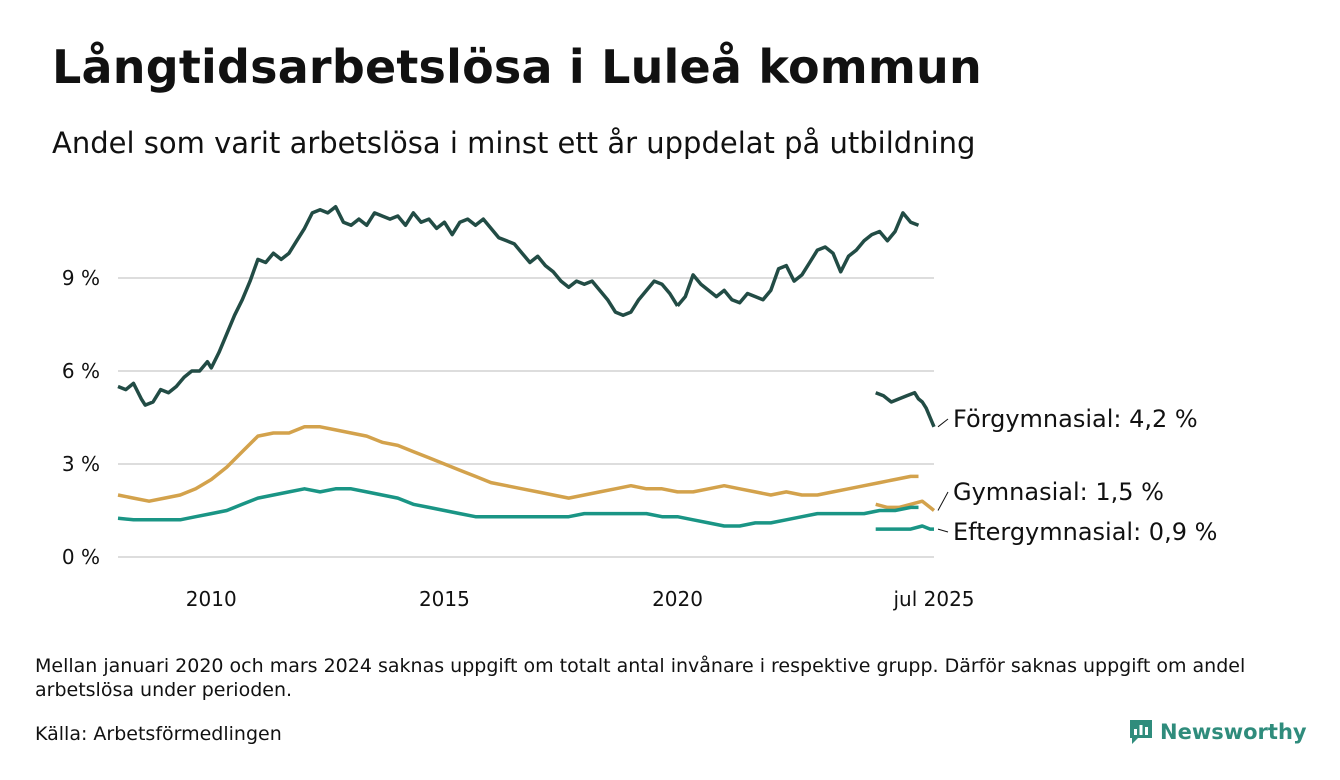 Image resolution: width=1340 pixels, height=780 pixels. I want to click on series-end-label-gymnasial: Gymnasial: 1,5 %, so click(1058, 492).